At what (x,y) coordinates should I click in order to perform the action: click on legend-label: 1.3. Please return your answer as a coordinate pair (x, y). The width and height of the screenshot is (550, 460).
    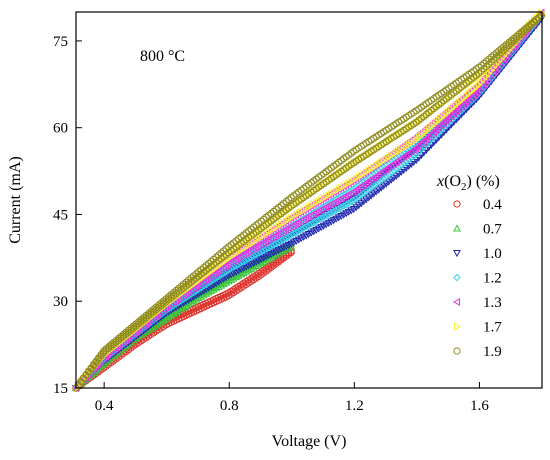
    Looking at the image, I should click on (492, 303).